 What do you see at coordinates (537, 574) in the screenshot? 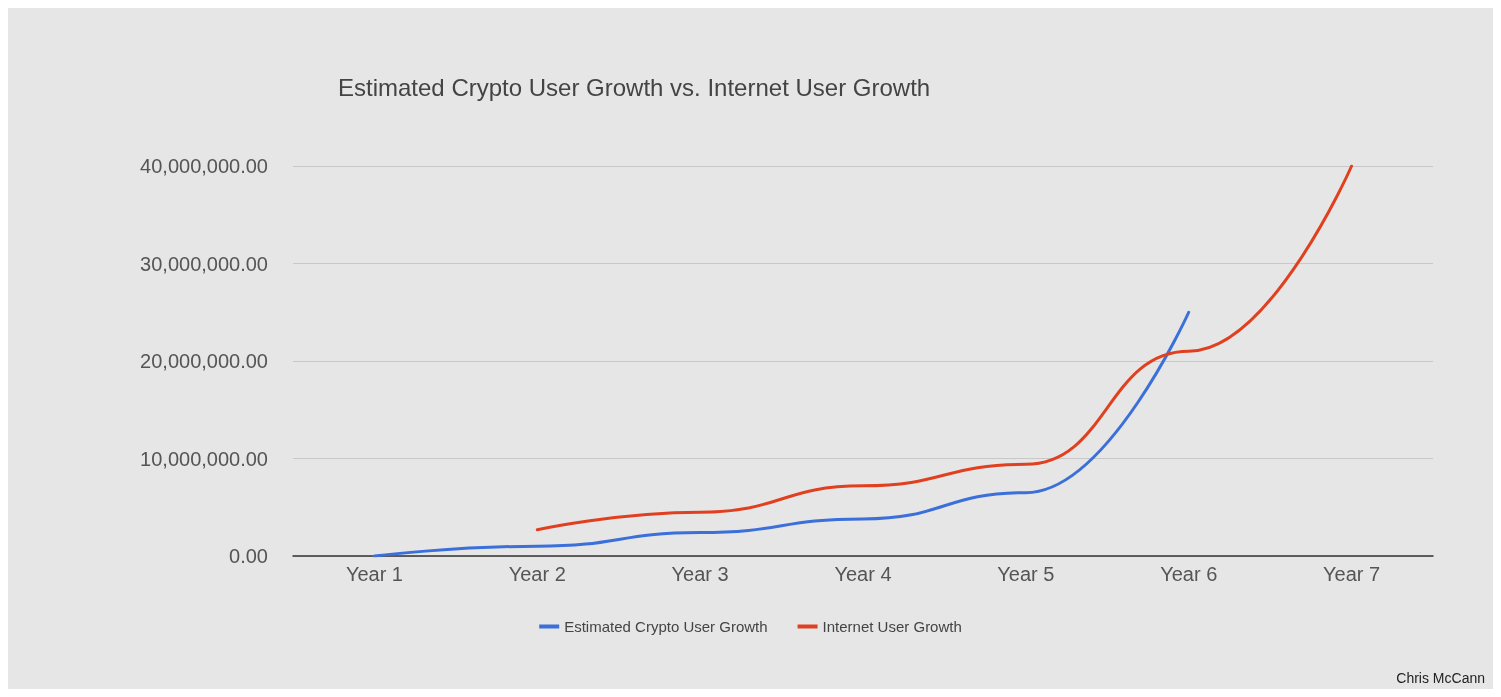
I see `x-tick-label: Year 2` at bounding box center [537, 574].